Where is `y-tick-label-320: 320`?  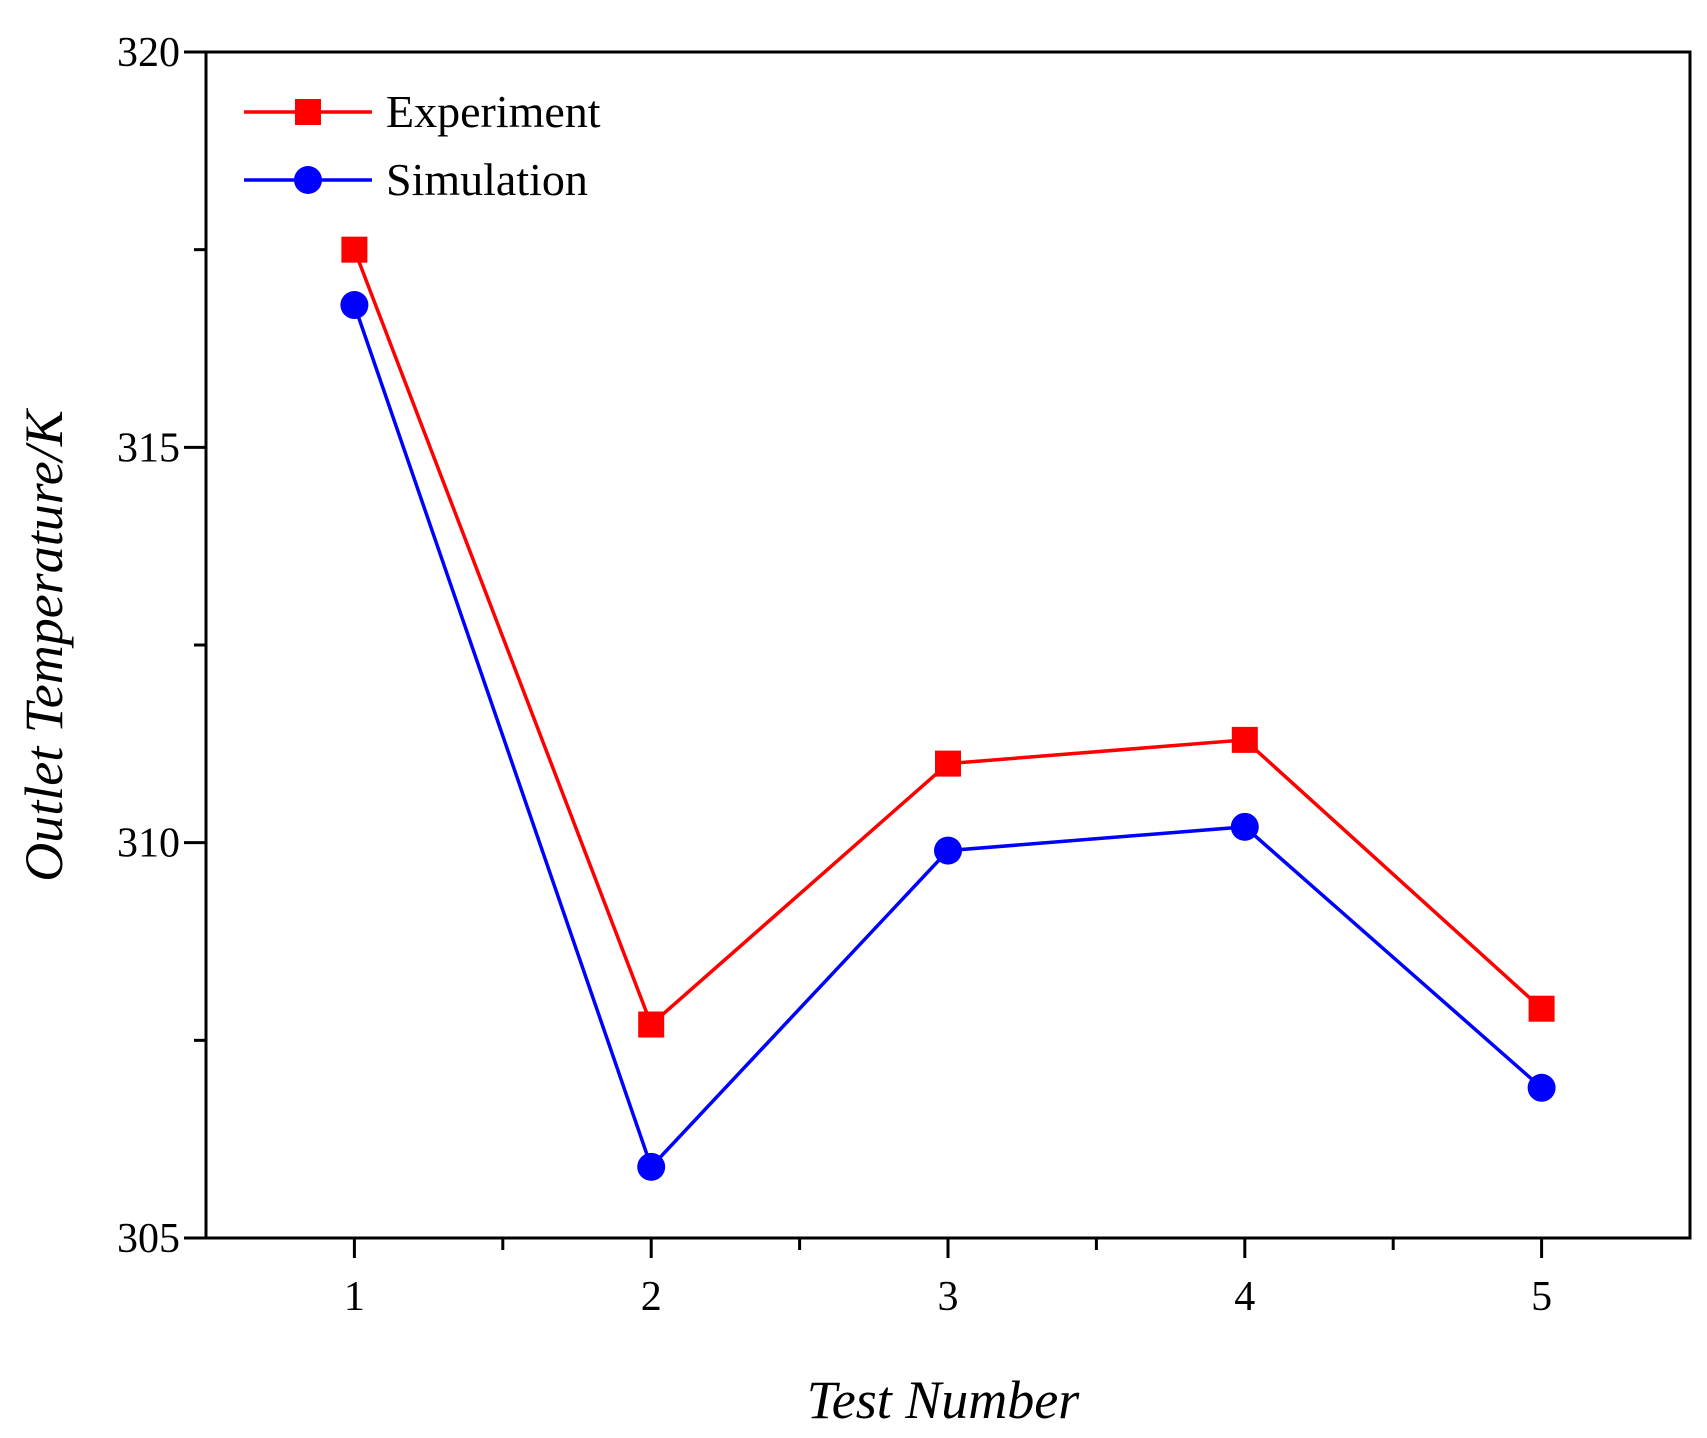 y-tick-label-320: 320 is located at coordinates (148, 53).